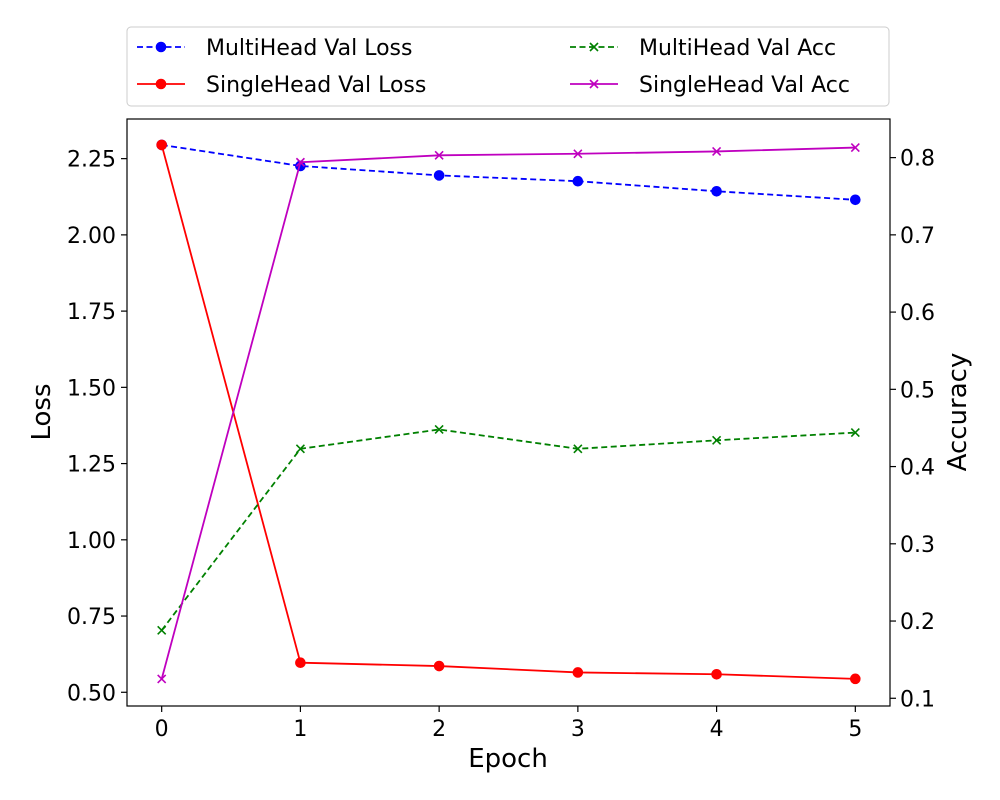  What do you see at coordinates (508, 759) in the screenshot?
I see `x-axis-title: Epoch` at bounding box center [508, 759].